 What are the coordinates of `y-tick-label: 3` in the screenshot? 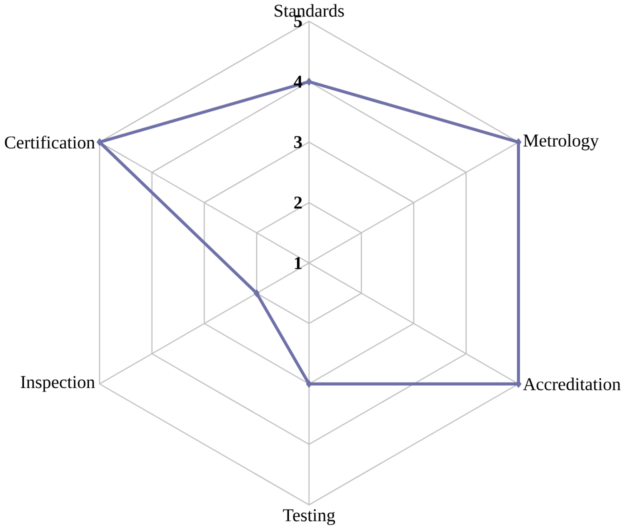 It's located at (298, 142).